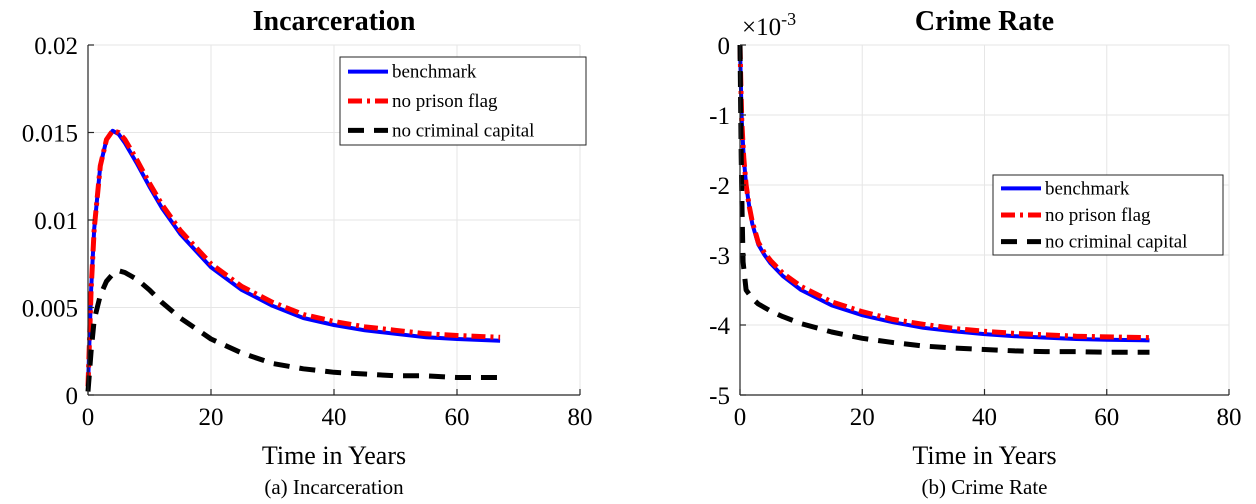 This screenshot has height=504, width=1256. I want to click on exponent-power: -3, so click(788, 19).